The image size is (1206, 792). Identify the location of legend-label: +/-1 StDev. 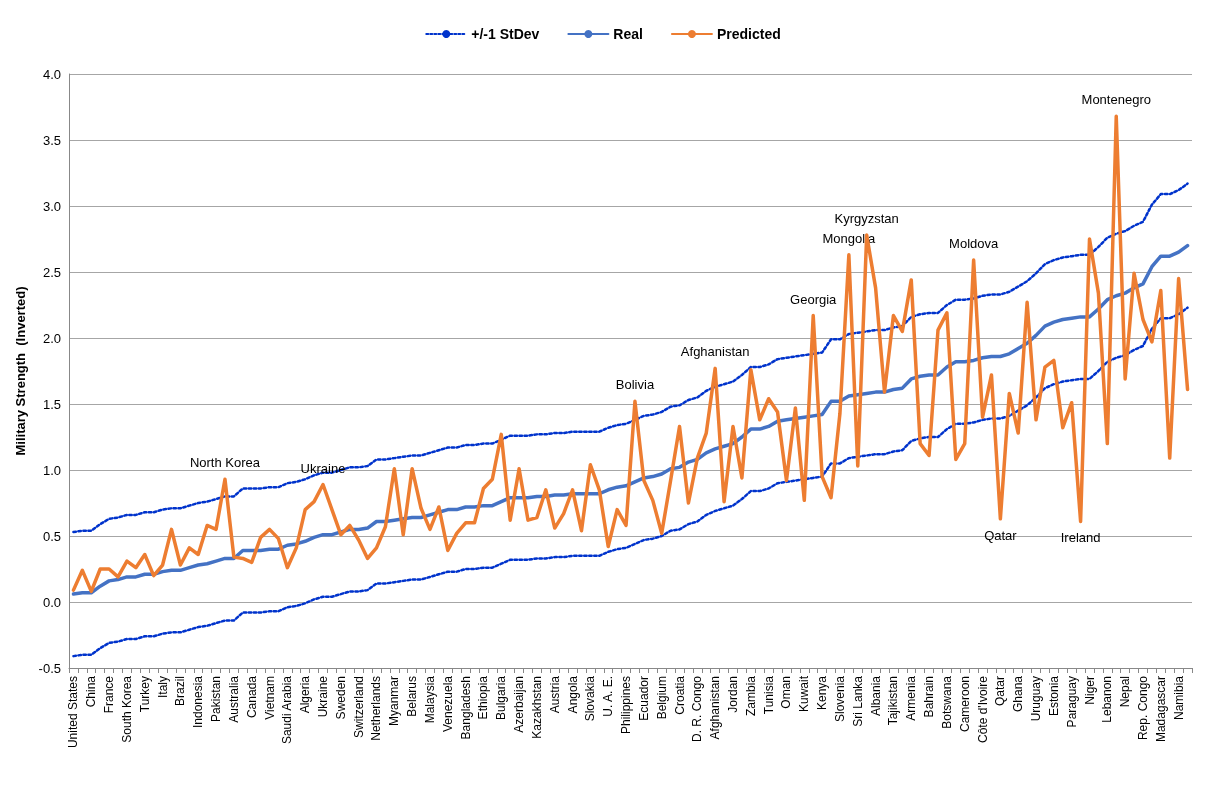
(505, 34).